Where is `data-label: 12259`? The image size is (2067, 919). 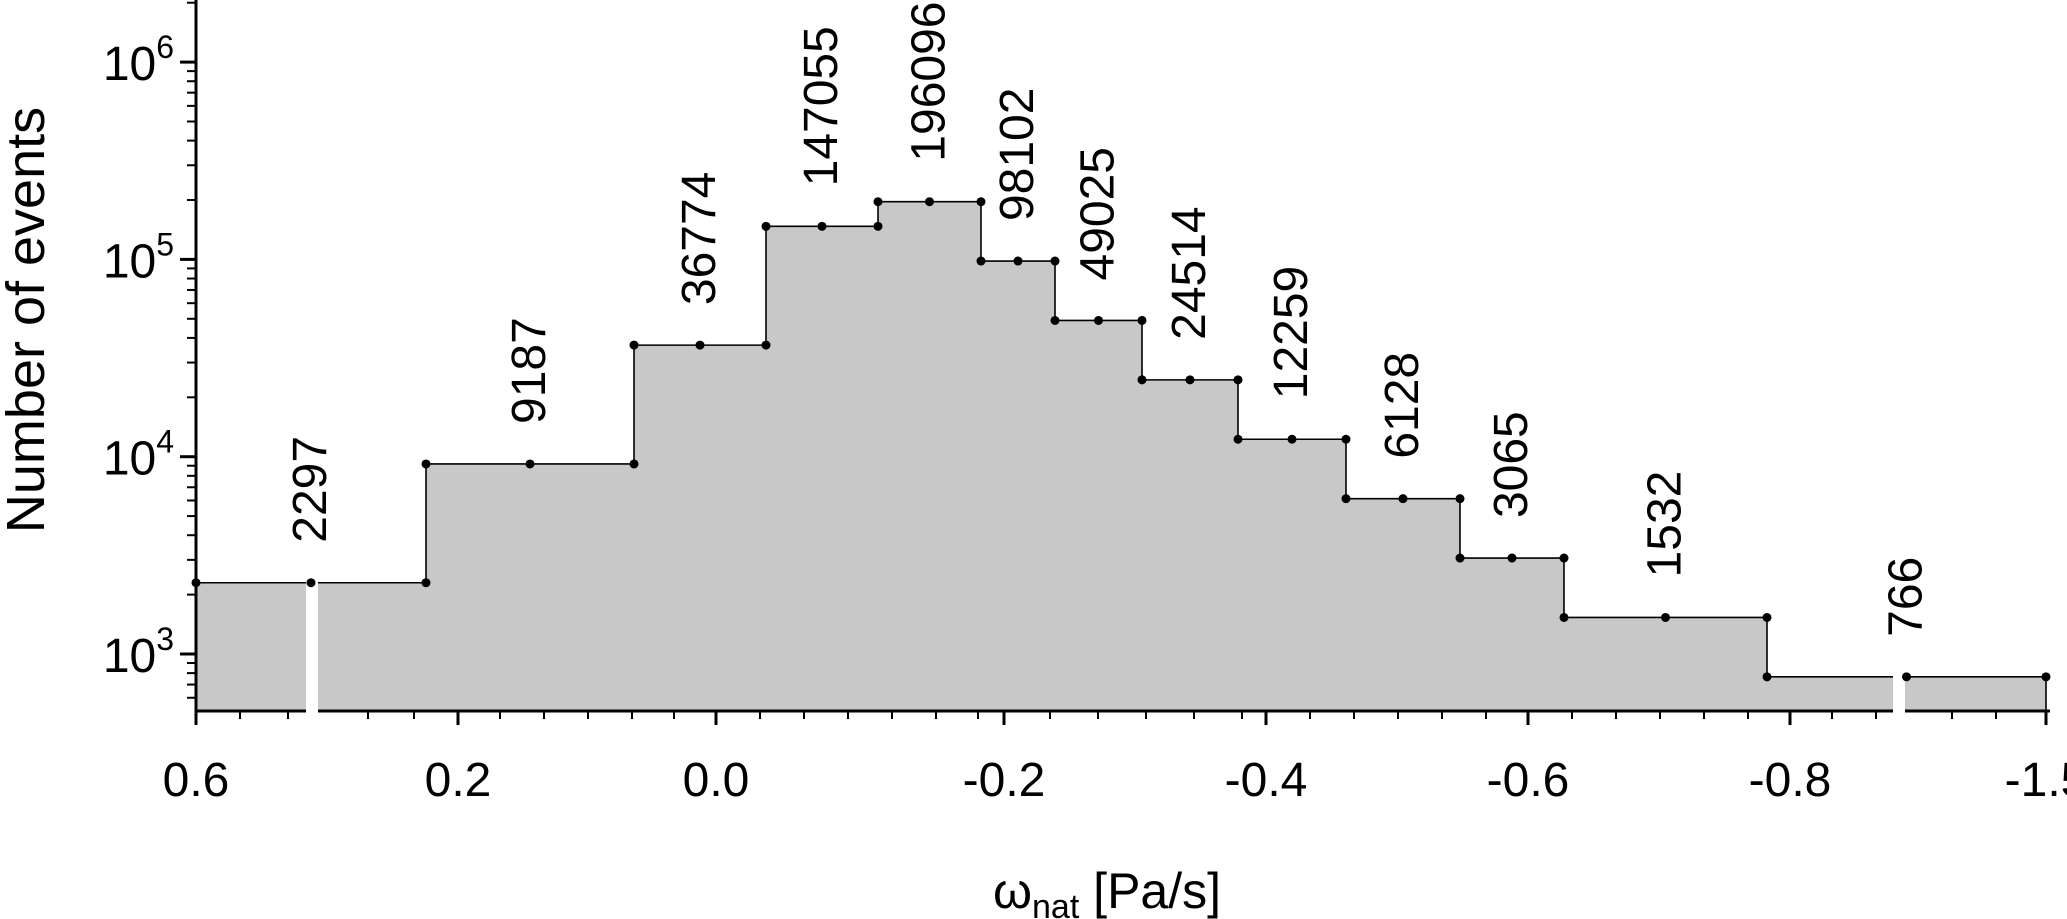 data-label: 12259 is located at coordinates (1291, 332).